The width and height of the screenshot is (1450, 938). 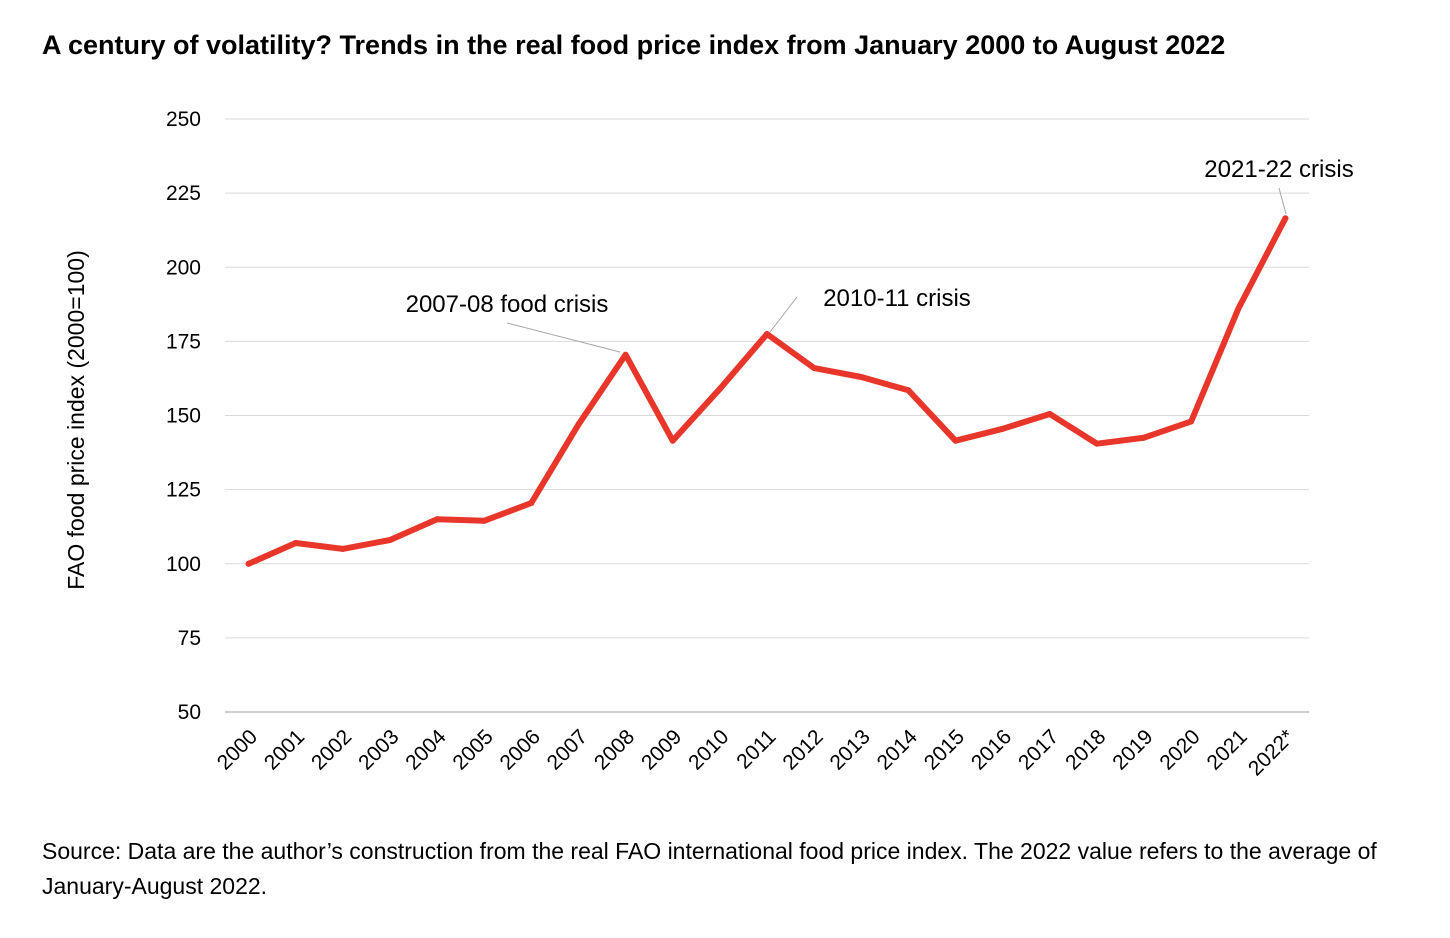 What do you see at coordinates (189, 712) in the screenshot?
I see `y-tick-label: 50` at bounding box center [189, 712].